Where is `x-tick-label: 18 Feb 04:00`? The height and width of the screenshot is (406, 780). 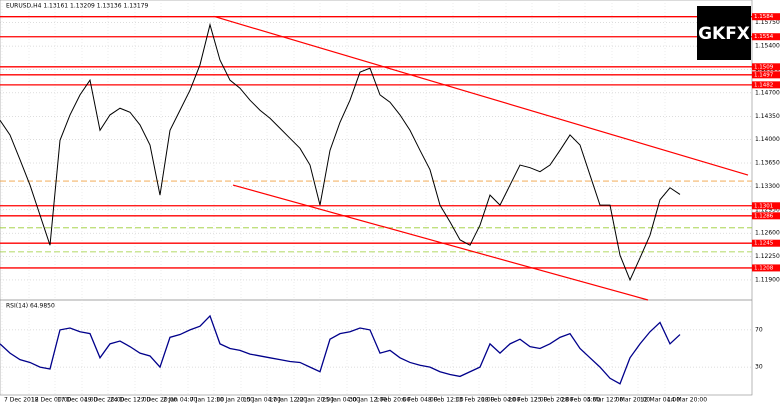 x-tick-label: 18 Feb 04:00 is located at coordinates (501, 400).